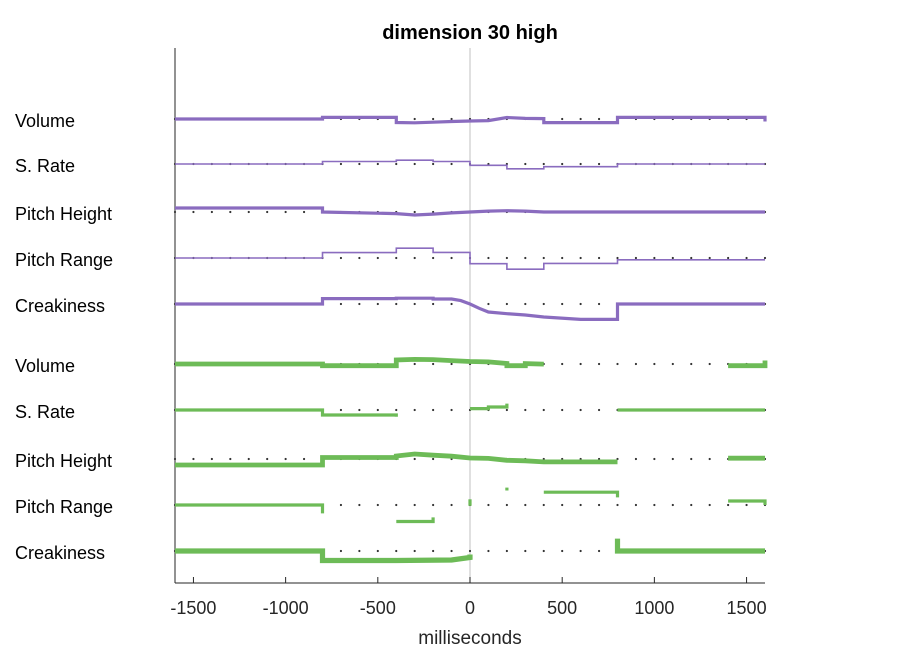  What do you see at coordinates (193, 608) in the screenshot?
I see `x-tick-label: -1500` at bounding box center [193, 608].